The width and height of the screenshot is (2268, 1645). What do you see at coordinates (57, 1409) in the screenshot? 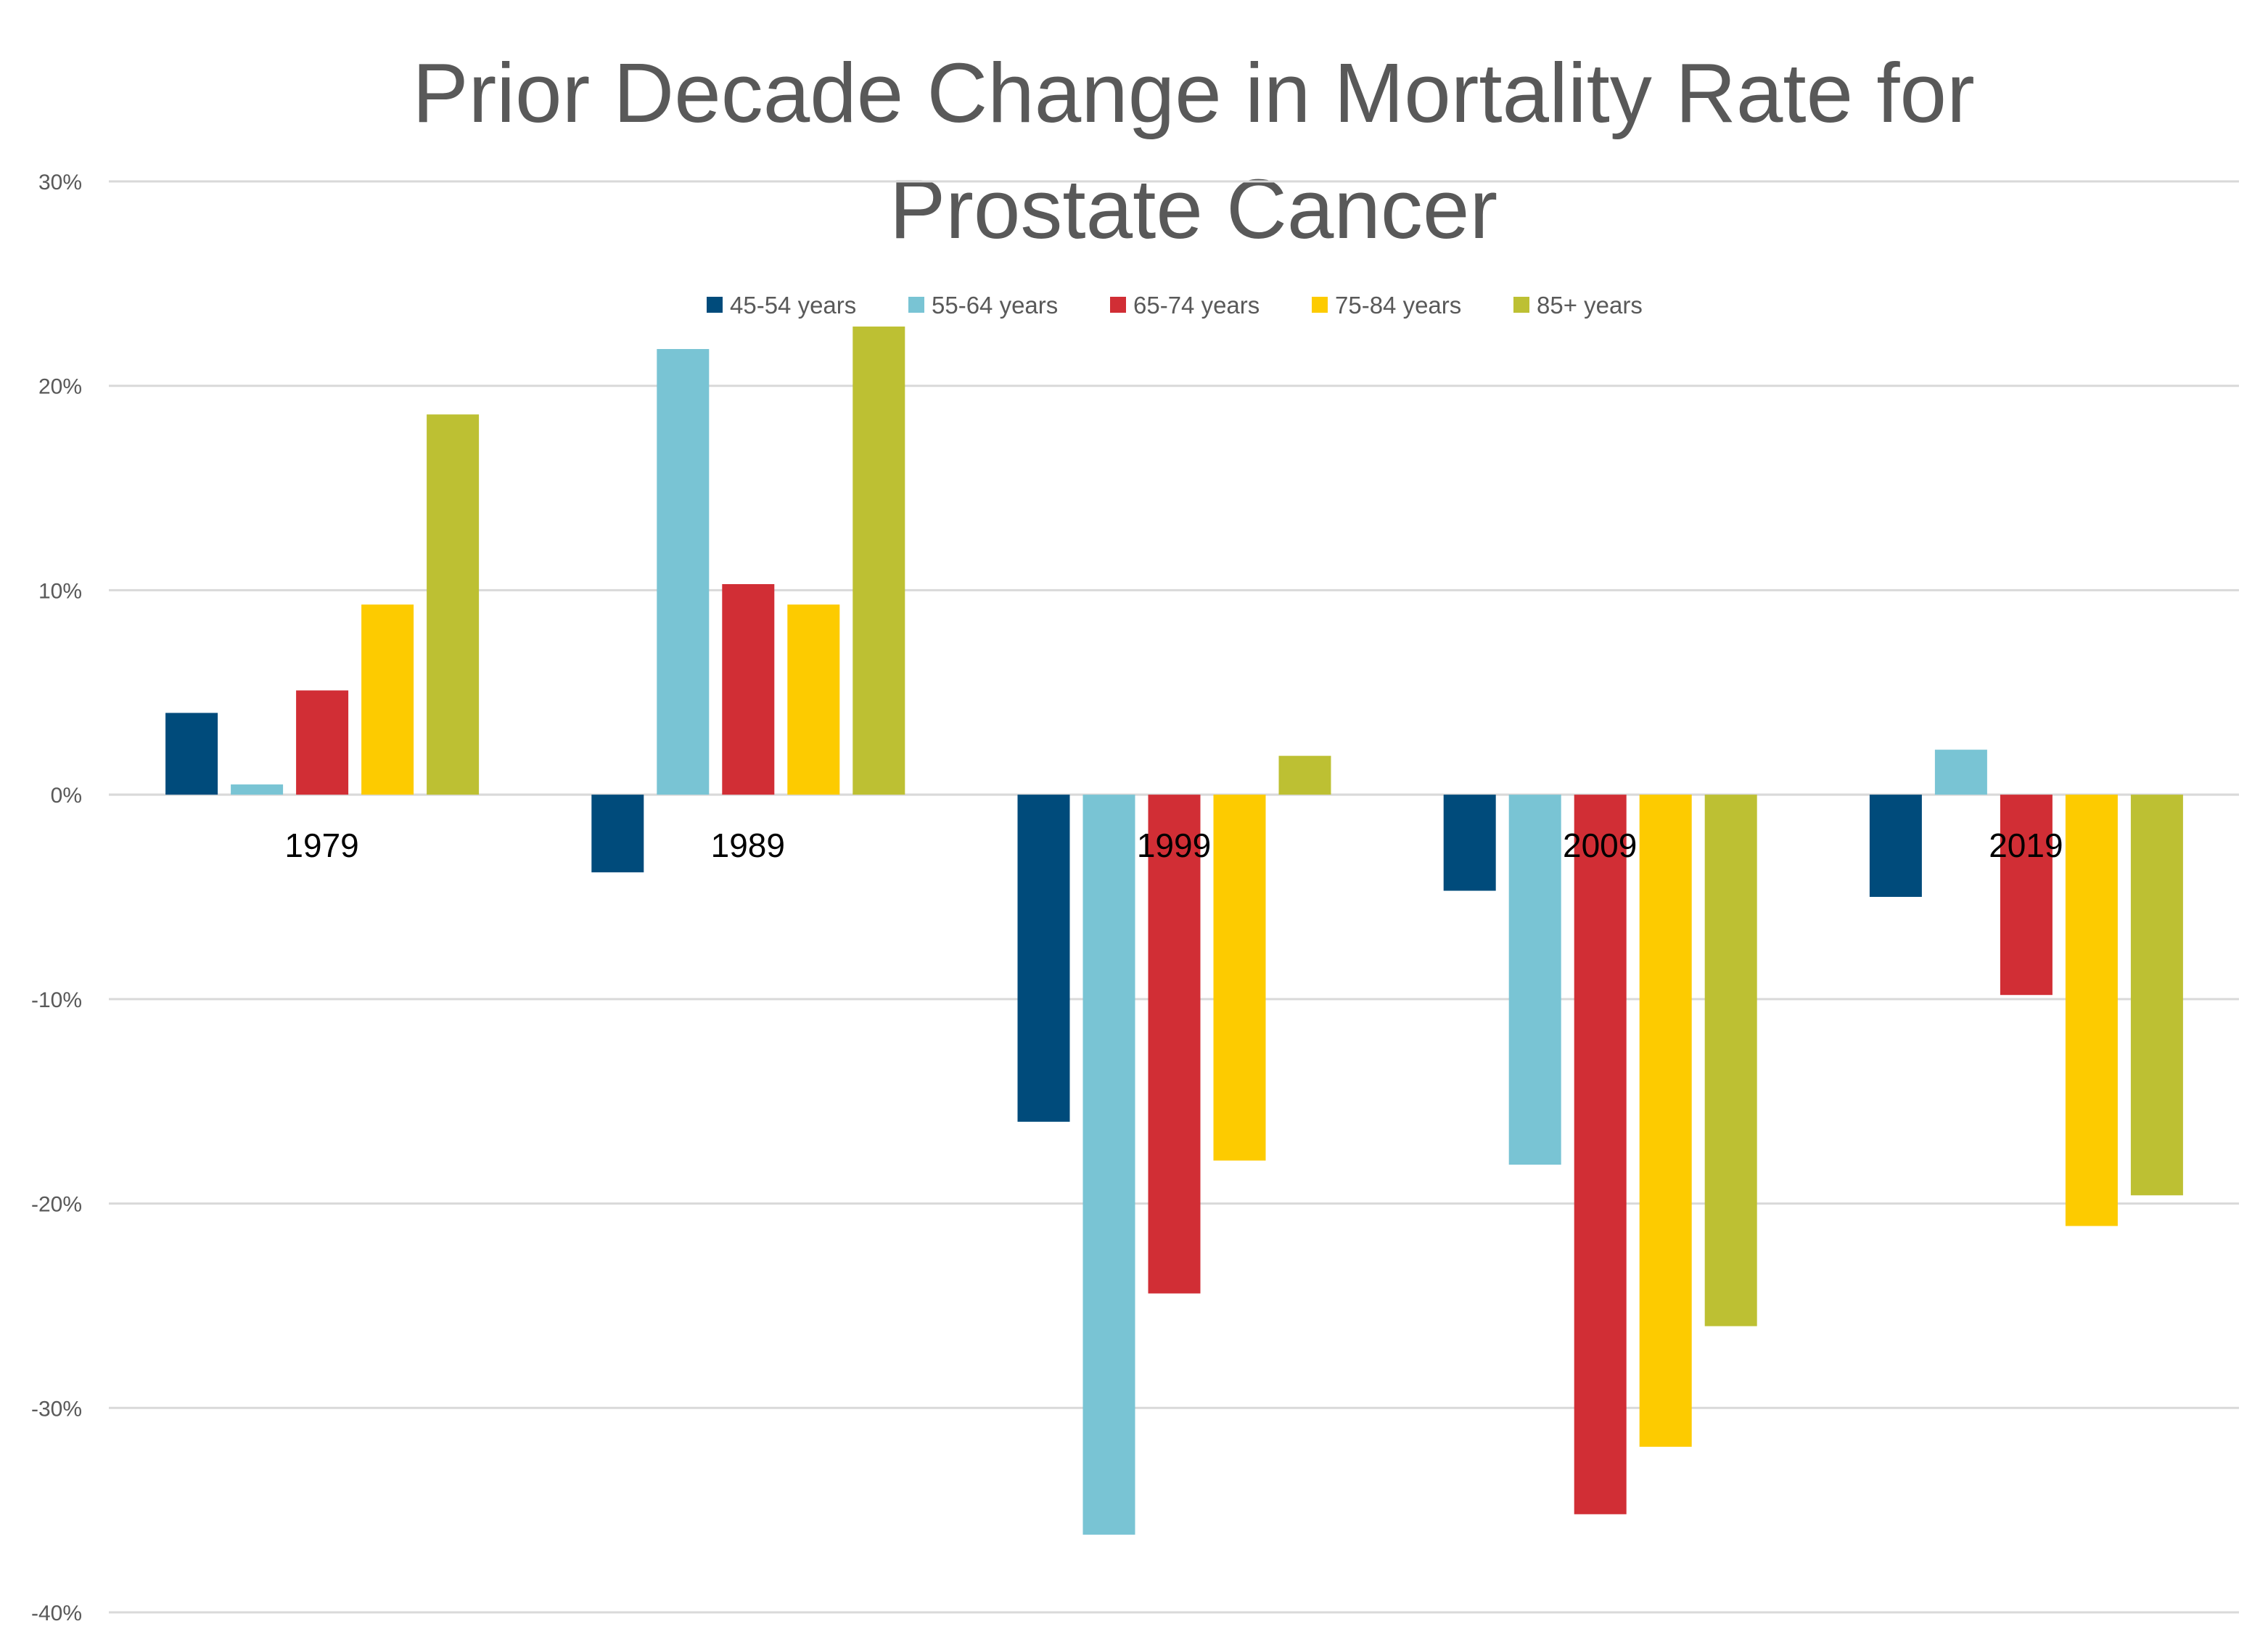
I see `y-tick-label-6: -30%` at bounding box center [57, 1409].